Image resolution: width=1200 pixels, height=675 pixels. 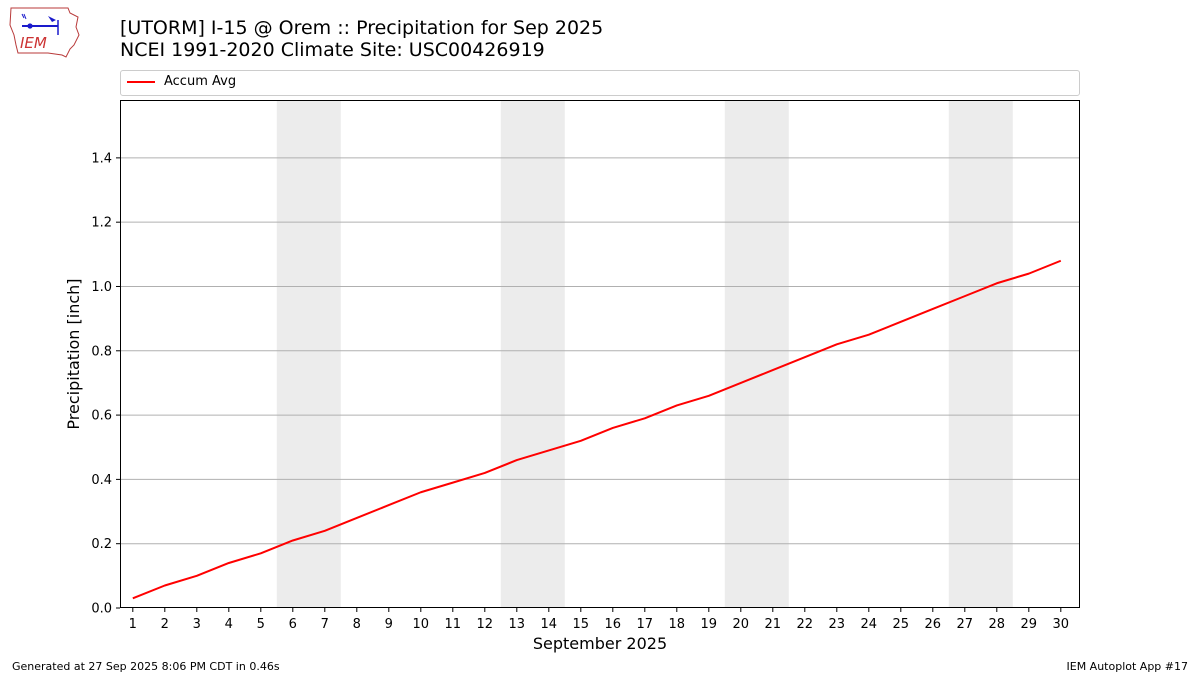 What do you see at coordinates (453, 624) in the screenshot?
I see `x-tick-label: 11` at bounding box center [453, 624].